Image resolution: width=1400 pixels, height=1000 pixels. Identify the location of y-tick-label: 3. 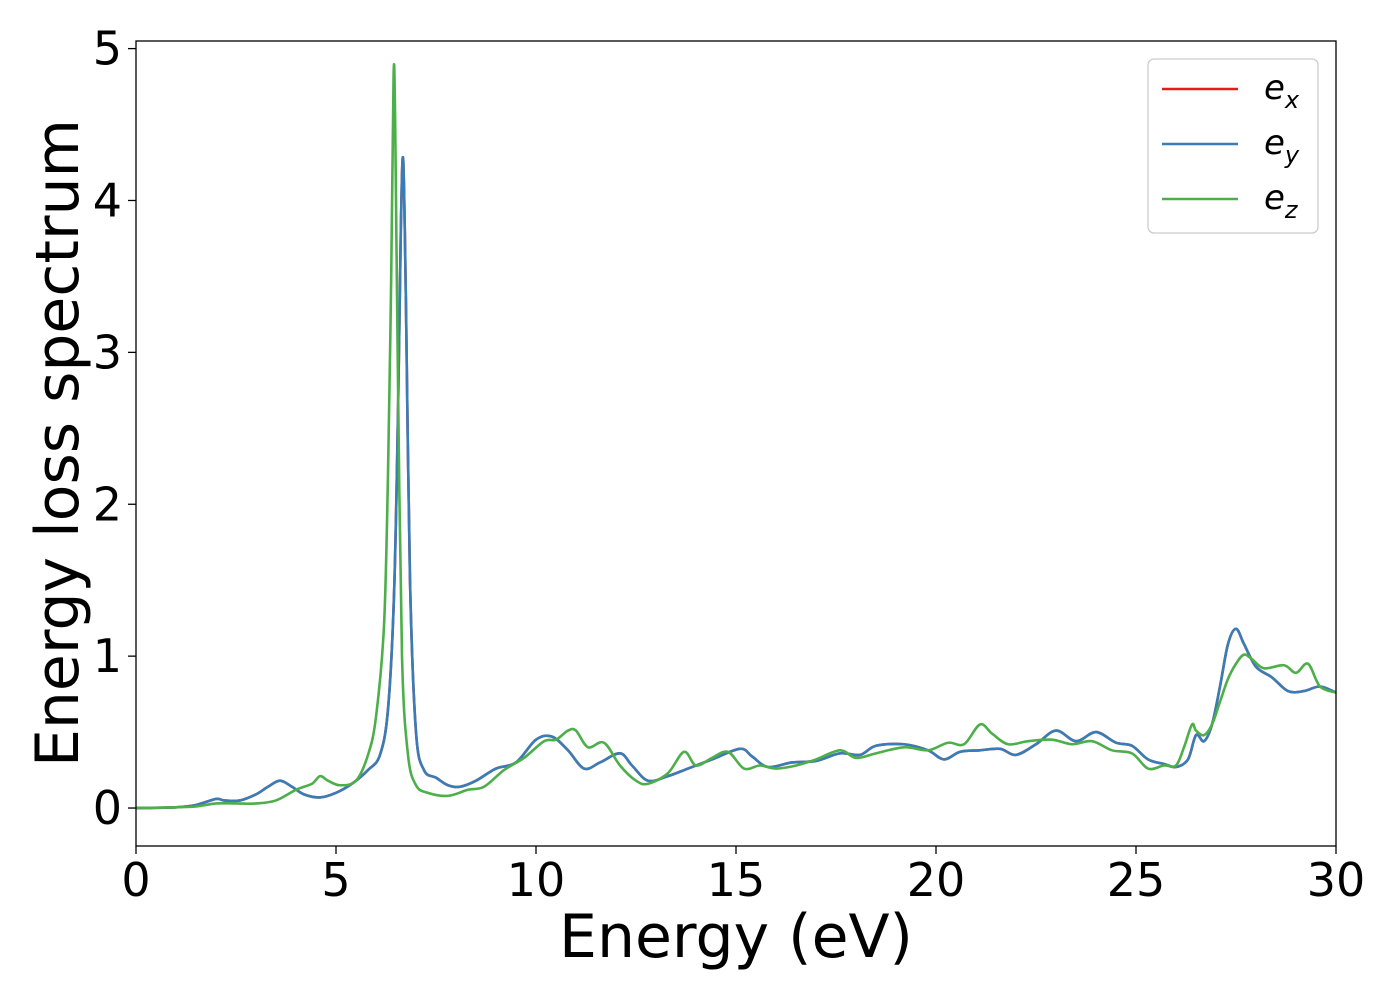
(107, 352).